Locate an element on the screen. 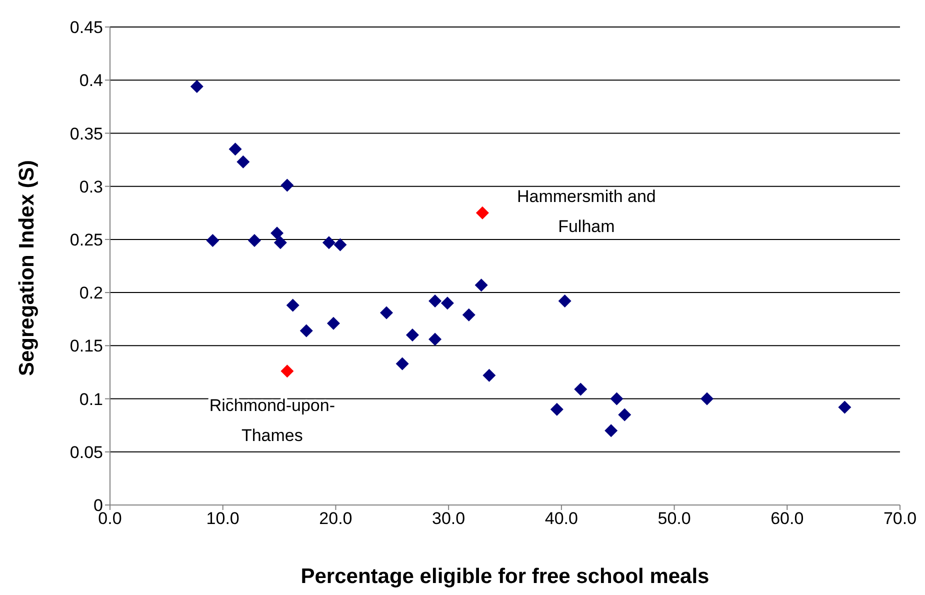  annotation: Hammersmith and Fulham is located at coordinates (586, 211).